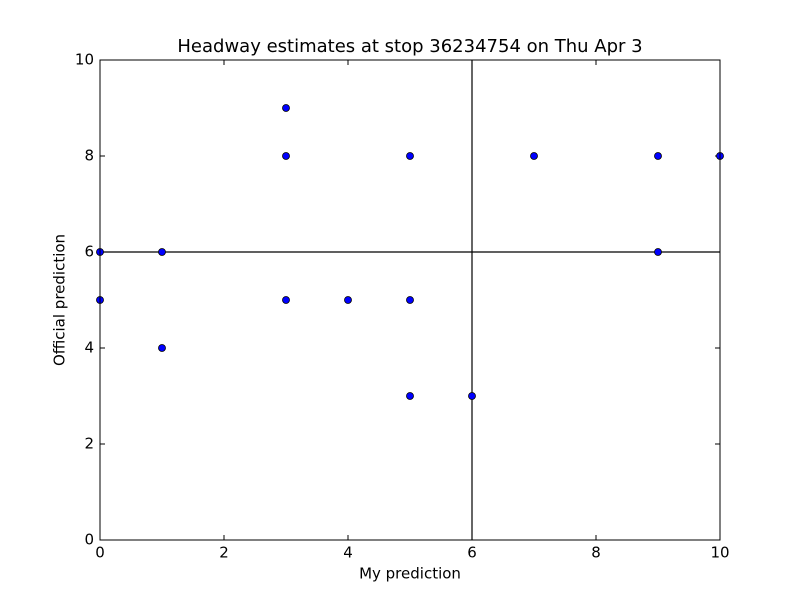 This screenshot has width=800, height=600. What do you see at coordinates (89, 252) in the screenshot?
I see `y-tick-label: 6` at bounding box center [89, 252].